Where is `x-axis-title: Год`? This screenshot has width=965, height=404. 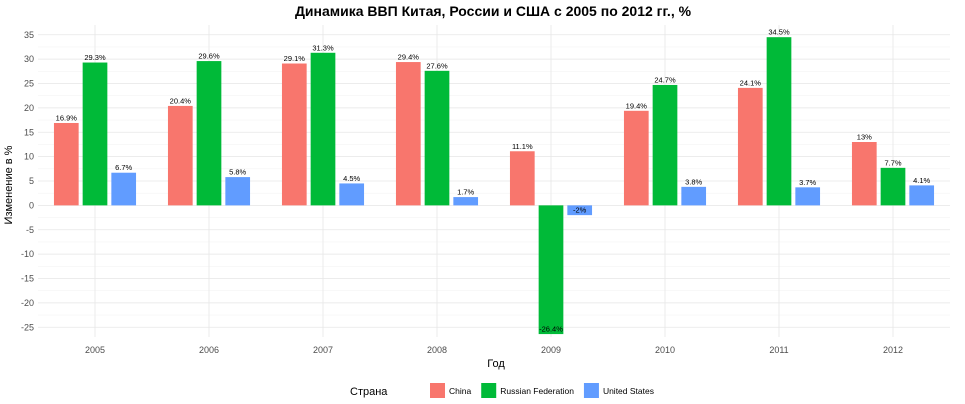
x-axis-title: Год is located at coordinates (496, 364).